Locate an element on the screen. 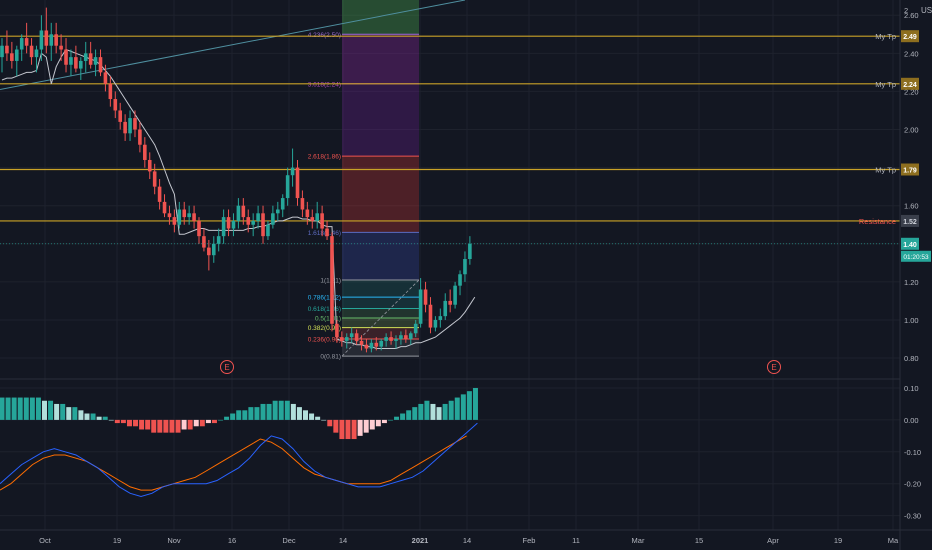 The height and width of the screenshot is (550, 932). countdown-badge is located at coordinates (916, 256).